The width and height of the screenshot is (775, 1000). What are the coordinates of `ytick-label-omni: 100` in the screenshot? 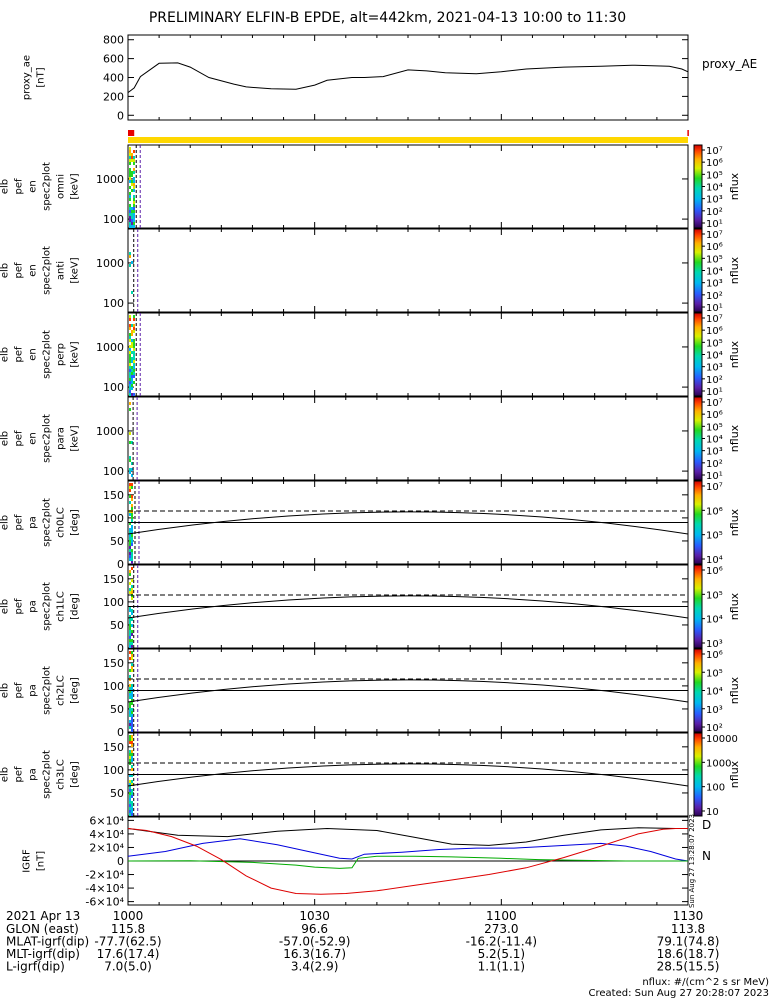 It's located at (113, 219).